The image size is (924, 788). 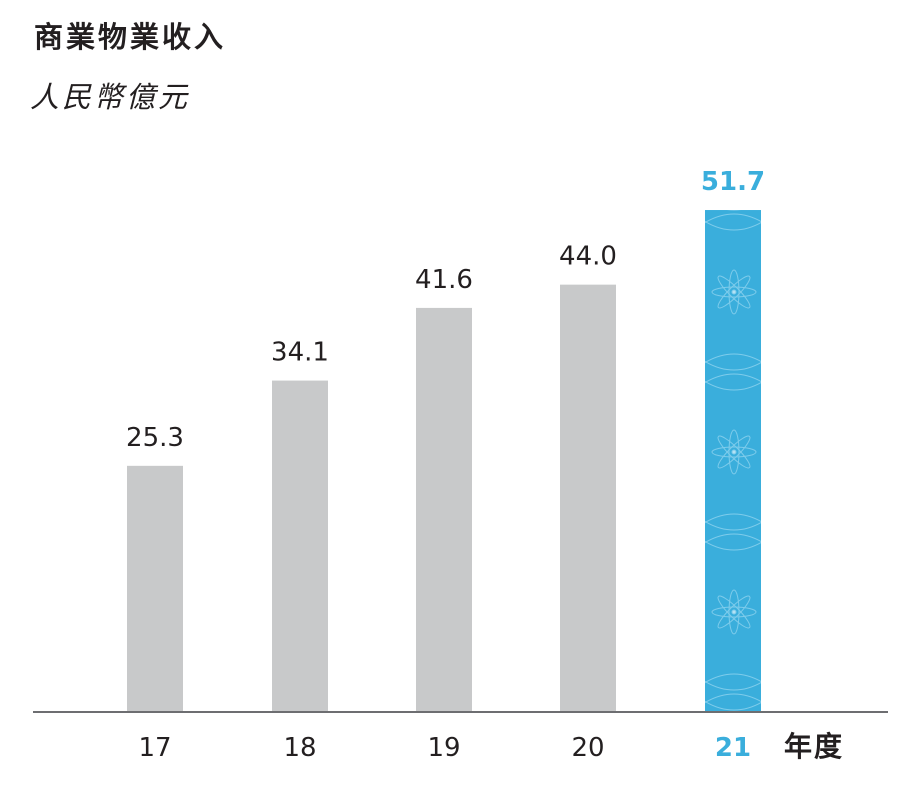 What do you see at coordinates (733, 748) in the screenshot?
I see `x-tick-21: 21` at bounding box center [733, 748].